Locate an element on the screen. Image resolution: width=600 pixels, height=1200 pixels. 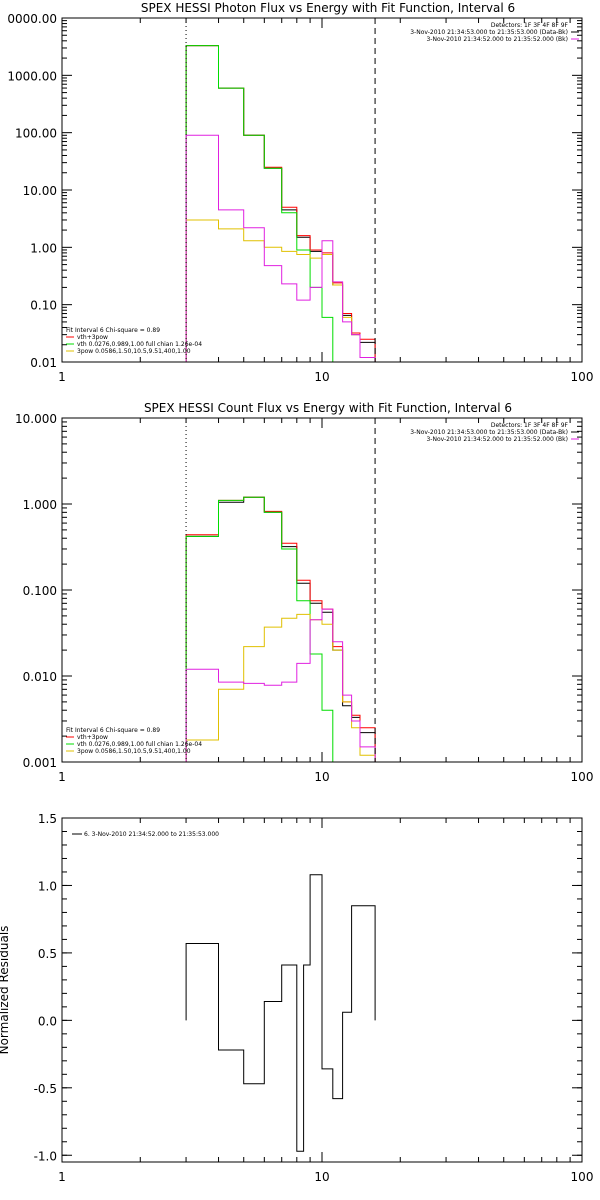
series-residuals is located at coordinates (280, 1013).